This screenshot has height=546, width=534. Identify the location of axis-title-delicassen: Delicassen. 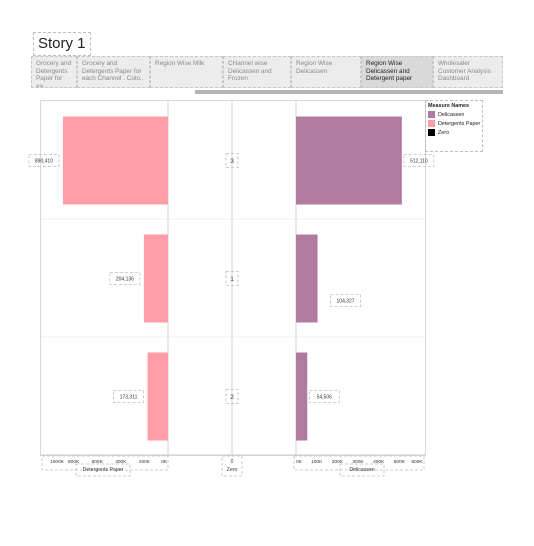
(361, 470).